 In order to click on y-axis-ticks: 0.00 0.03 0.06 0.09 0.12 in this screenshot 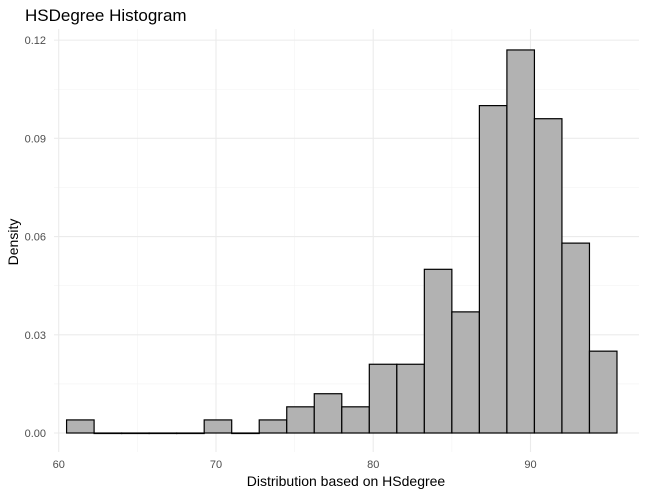, I will do `click(35, 237)`.